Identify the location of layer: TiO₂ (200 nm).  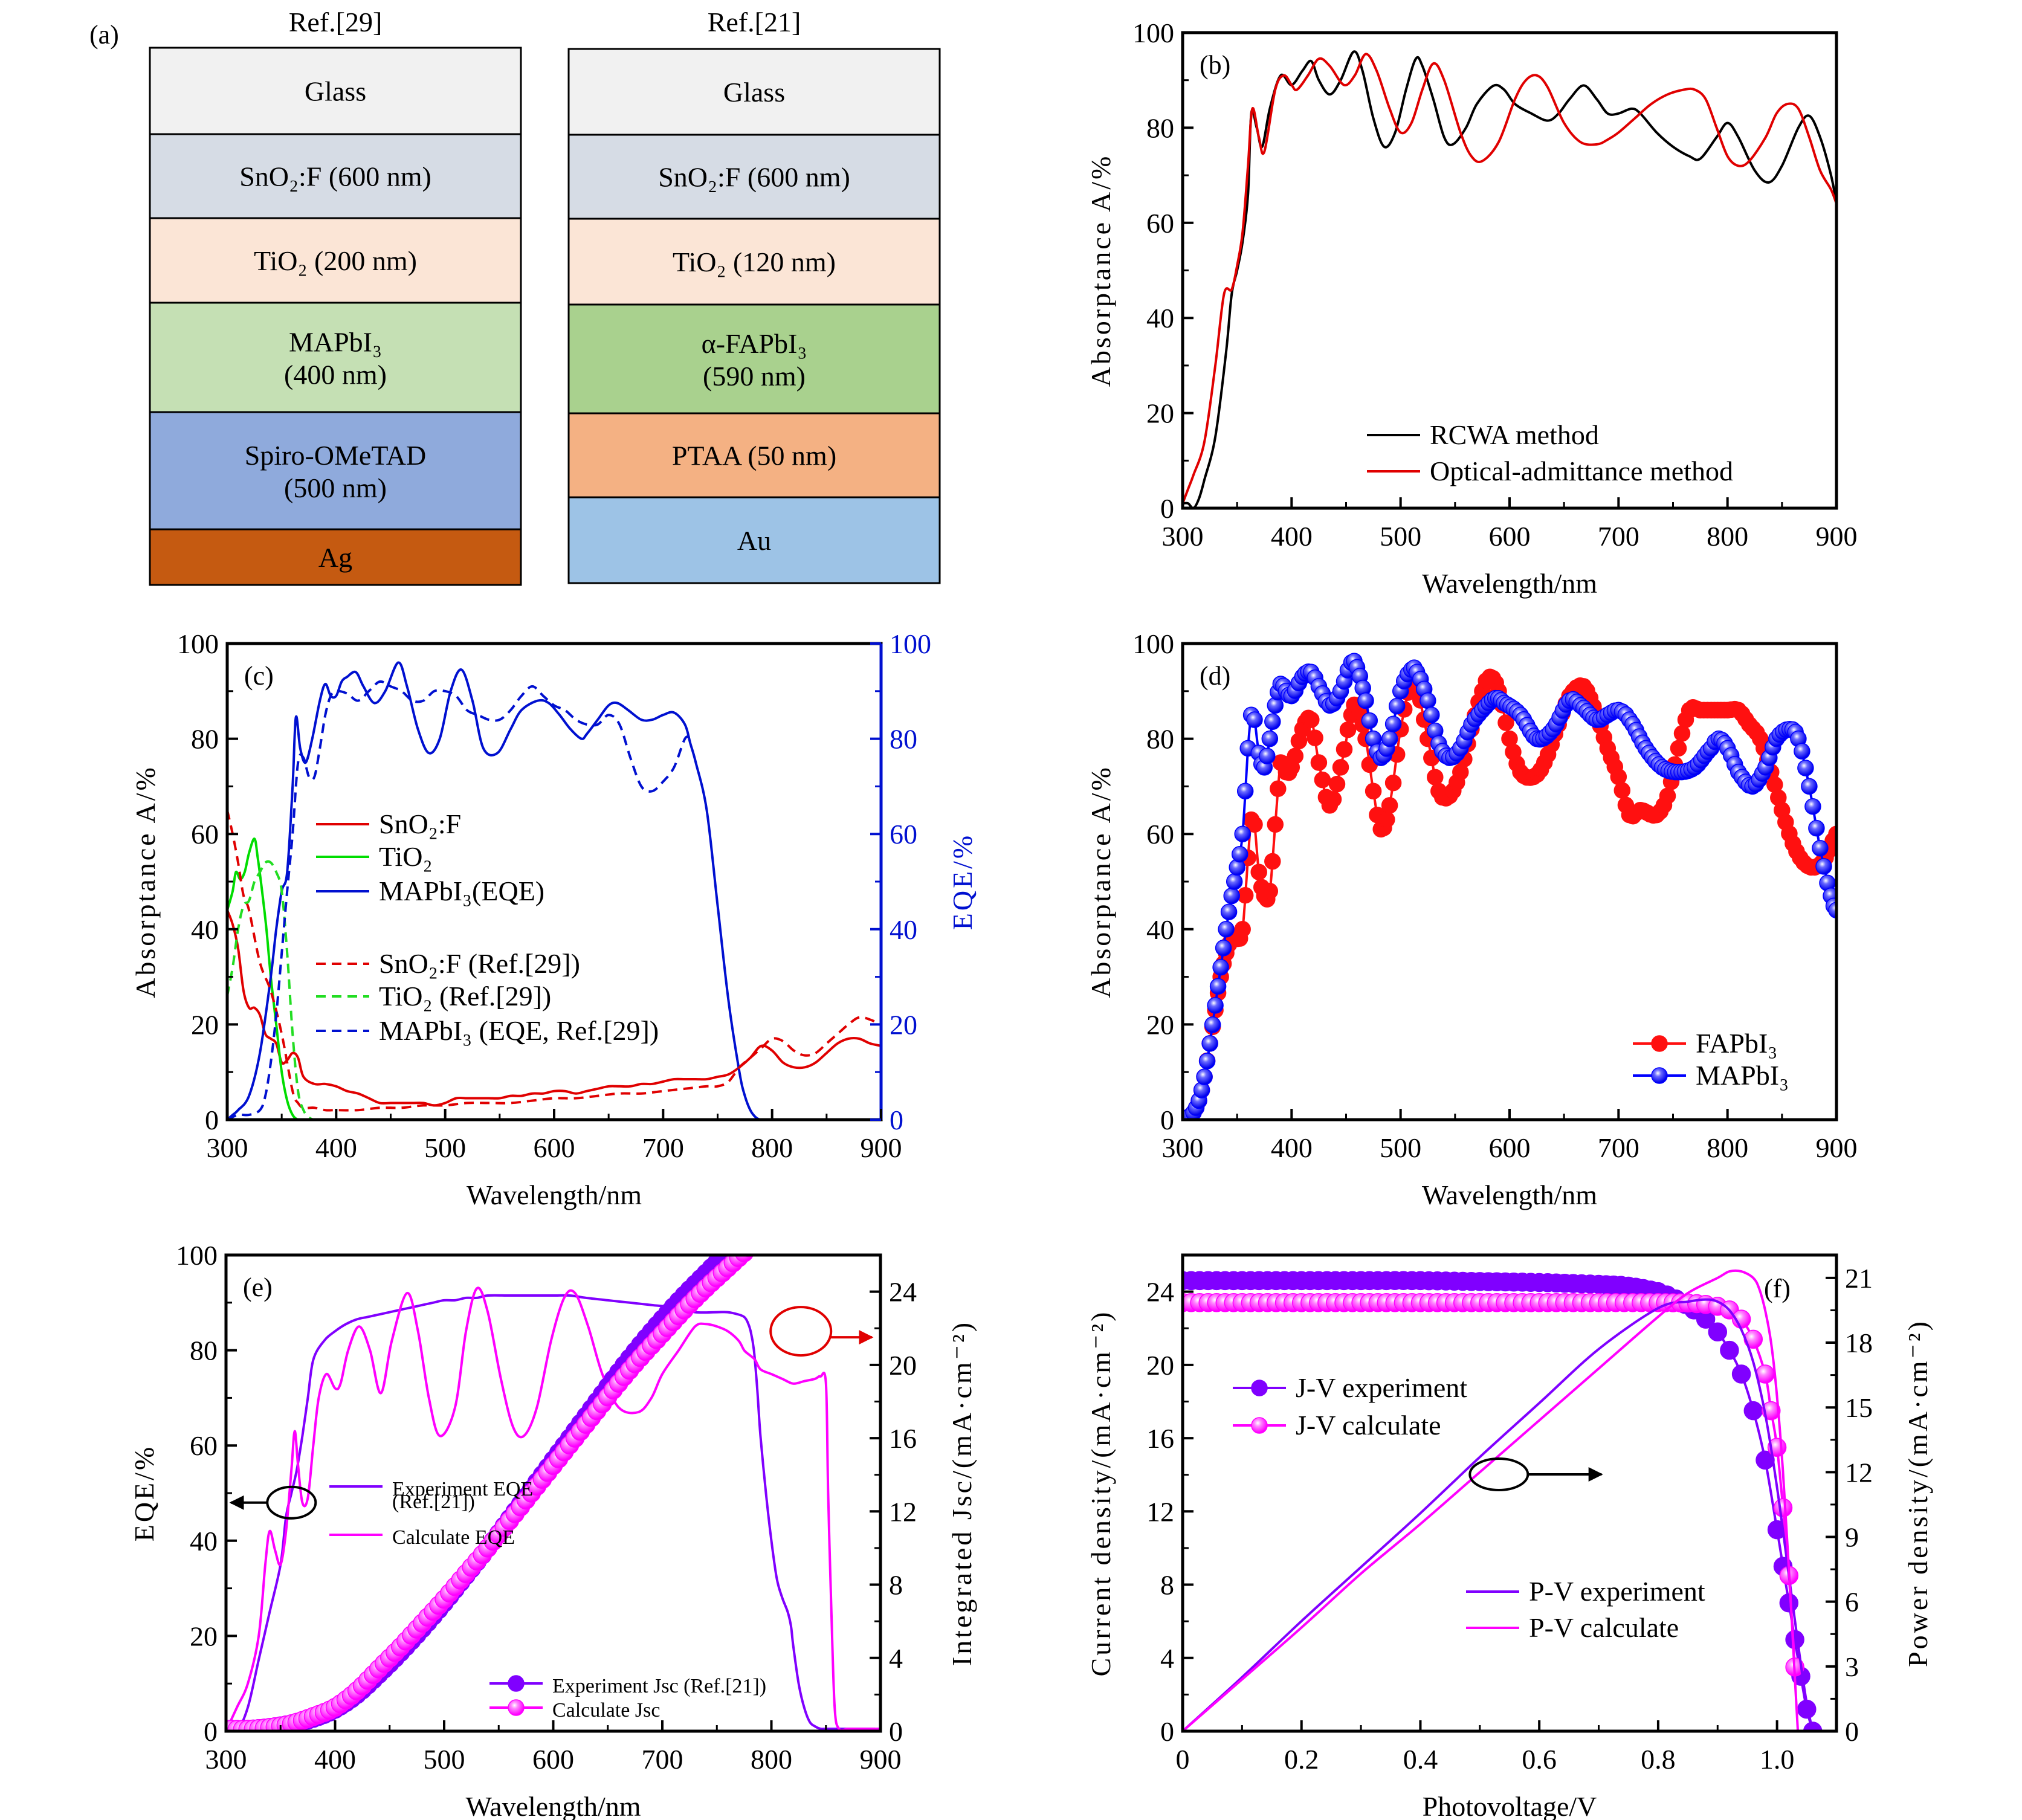
(336, 260).